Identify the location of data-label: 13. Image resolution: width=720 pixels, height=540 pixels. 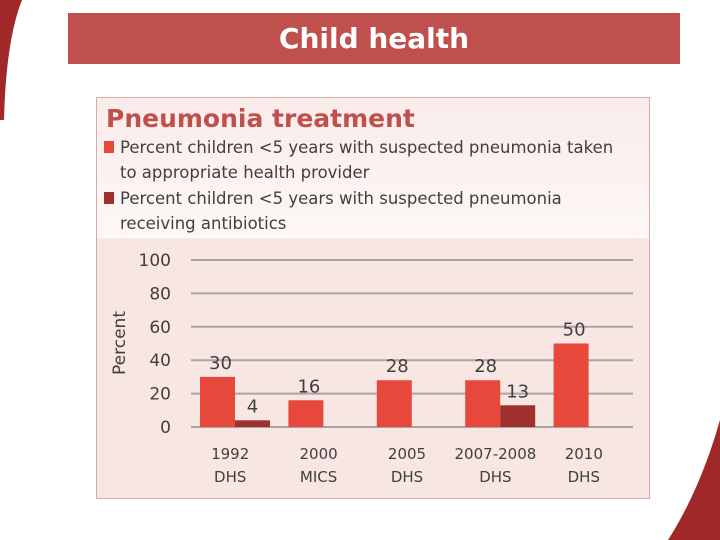
(517, 391).